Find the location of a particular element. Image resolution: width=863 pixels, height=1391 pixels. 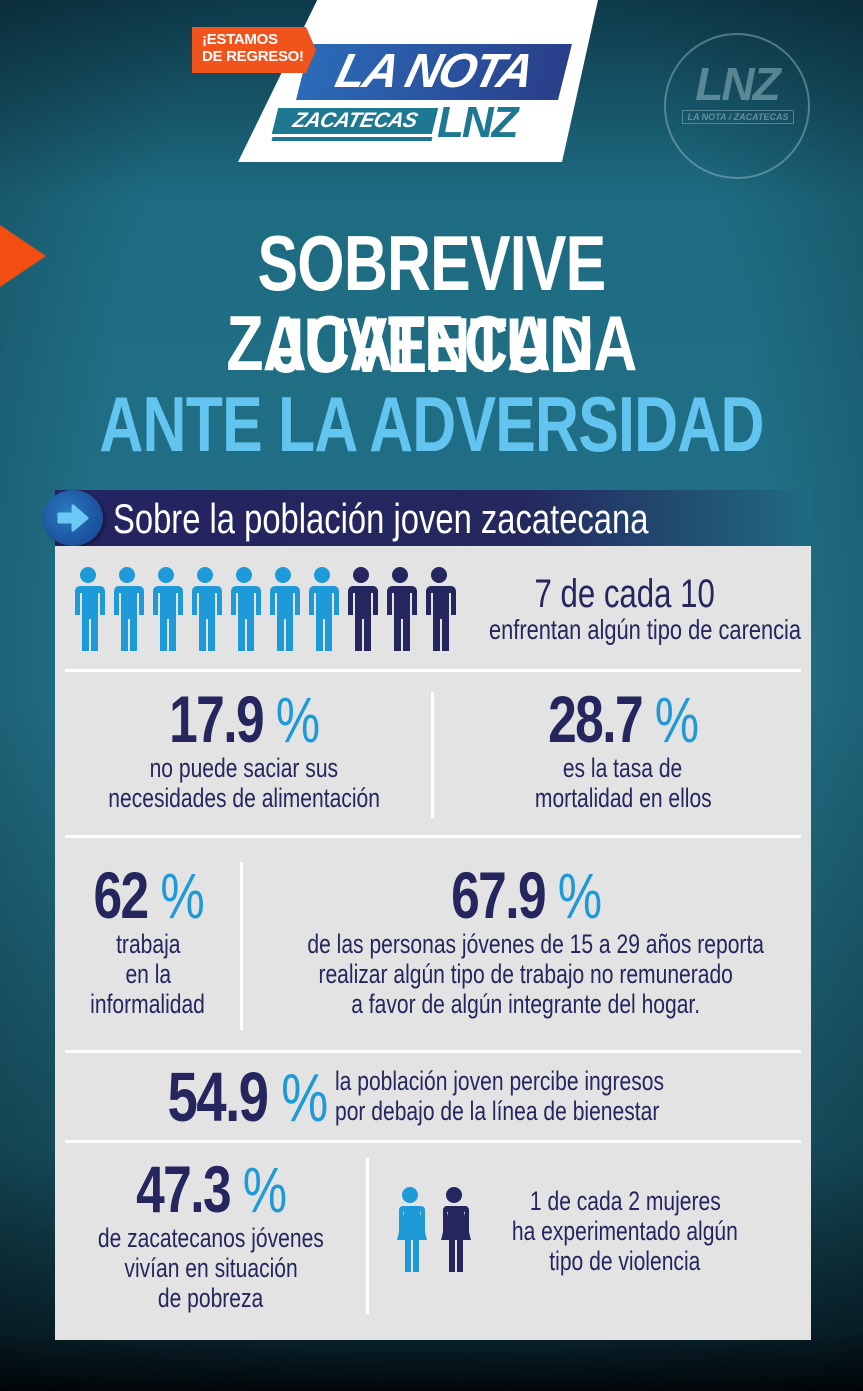

stat-poverty-line2: vivían en situación is located at coordinates (211, 1268).